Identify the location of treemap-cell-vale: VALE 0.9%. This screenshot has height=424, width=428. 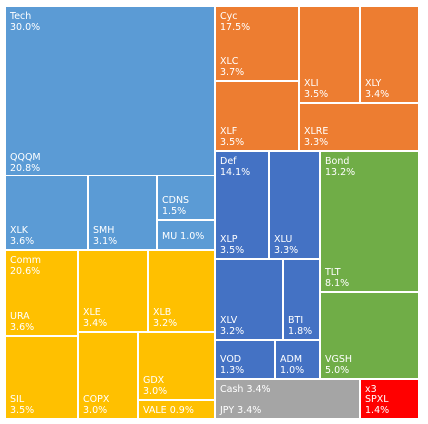
(176, 409).